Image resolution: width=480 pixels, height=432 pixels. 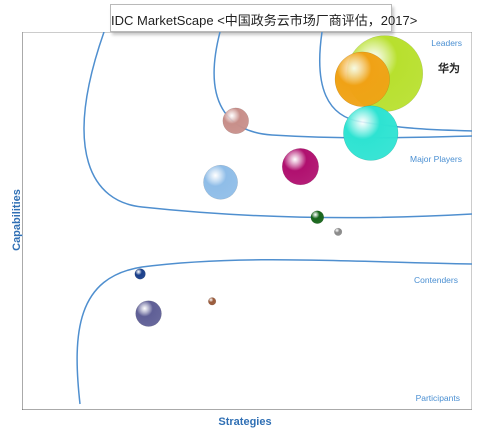 I want to click on y-axis-label: Capabilities, so click(x=17, y=220).